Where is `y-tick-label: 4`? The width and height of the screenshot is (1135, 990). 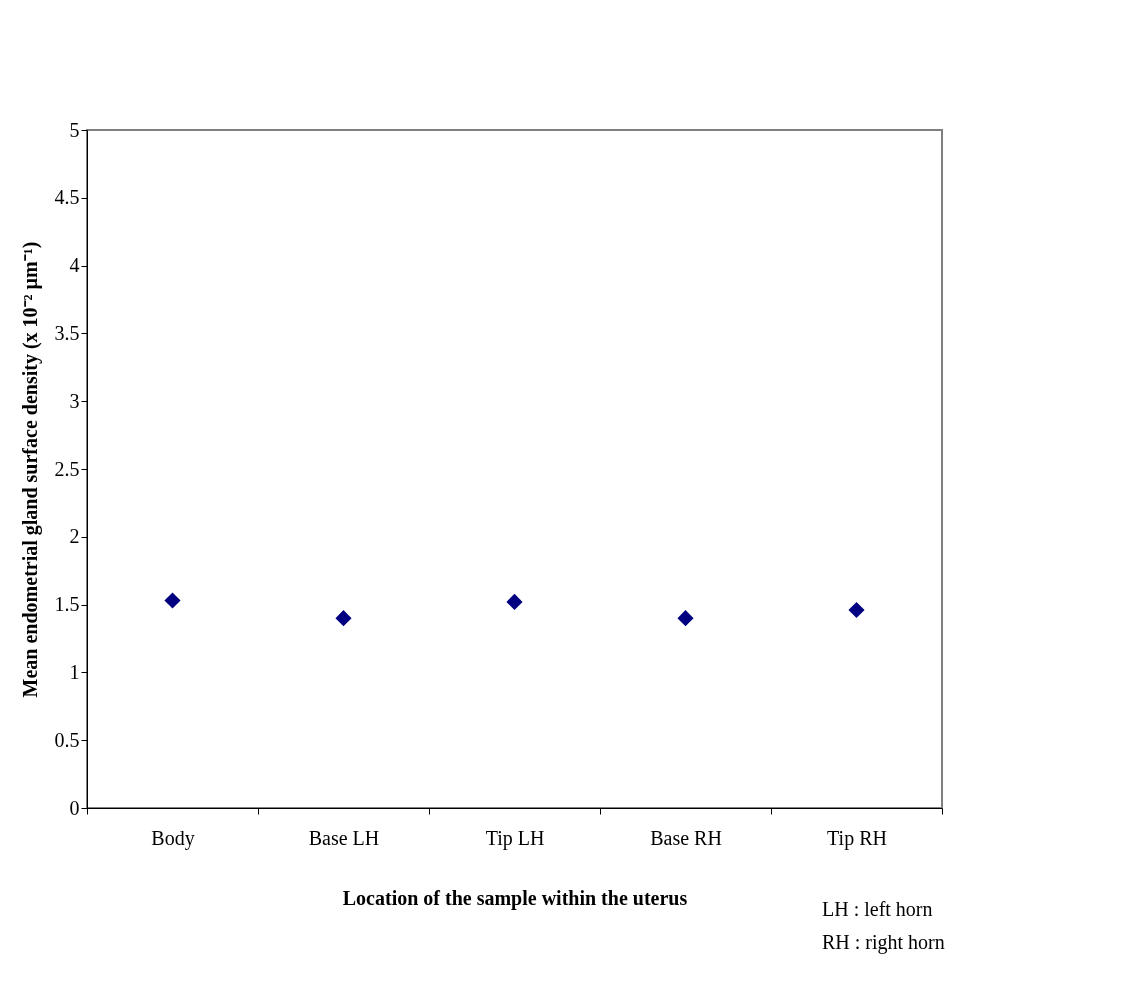 y-tick-label: 4 is located at coordinates (74, 265).